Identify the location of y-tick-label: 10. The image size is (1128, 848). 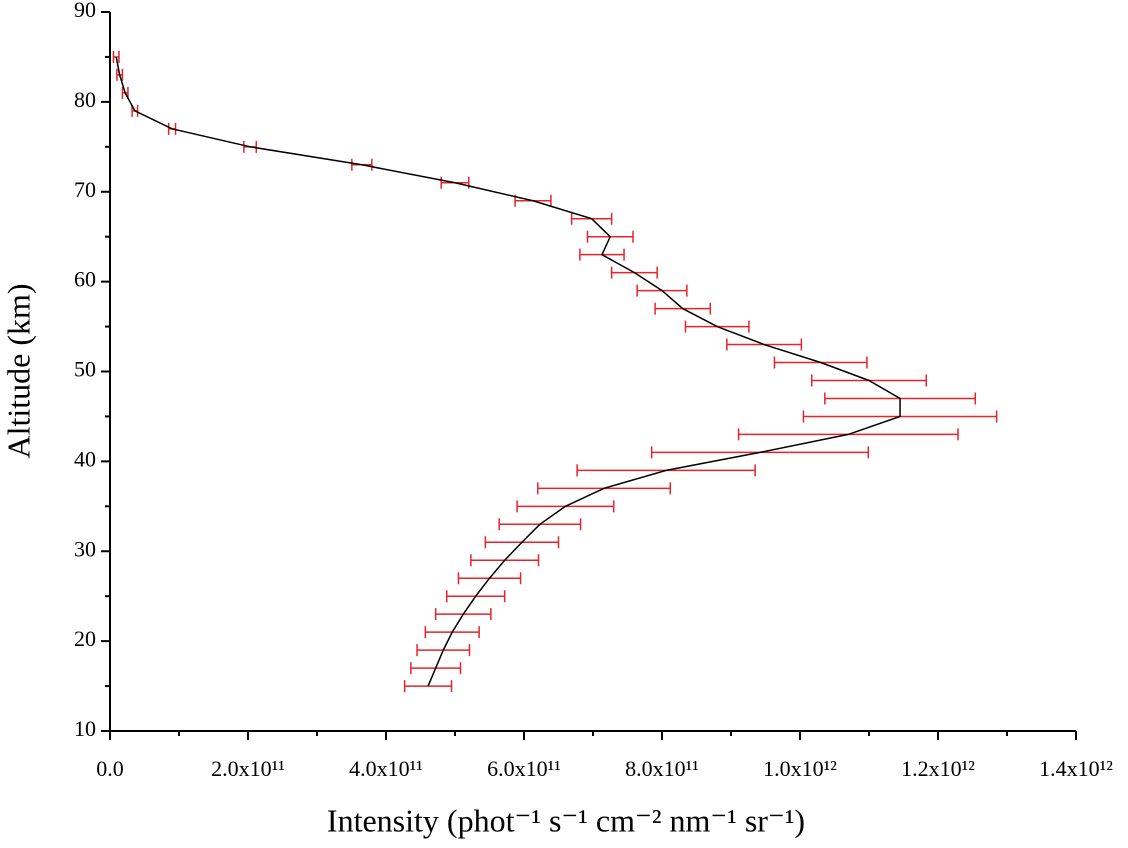
(85, 728).